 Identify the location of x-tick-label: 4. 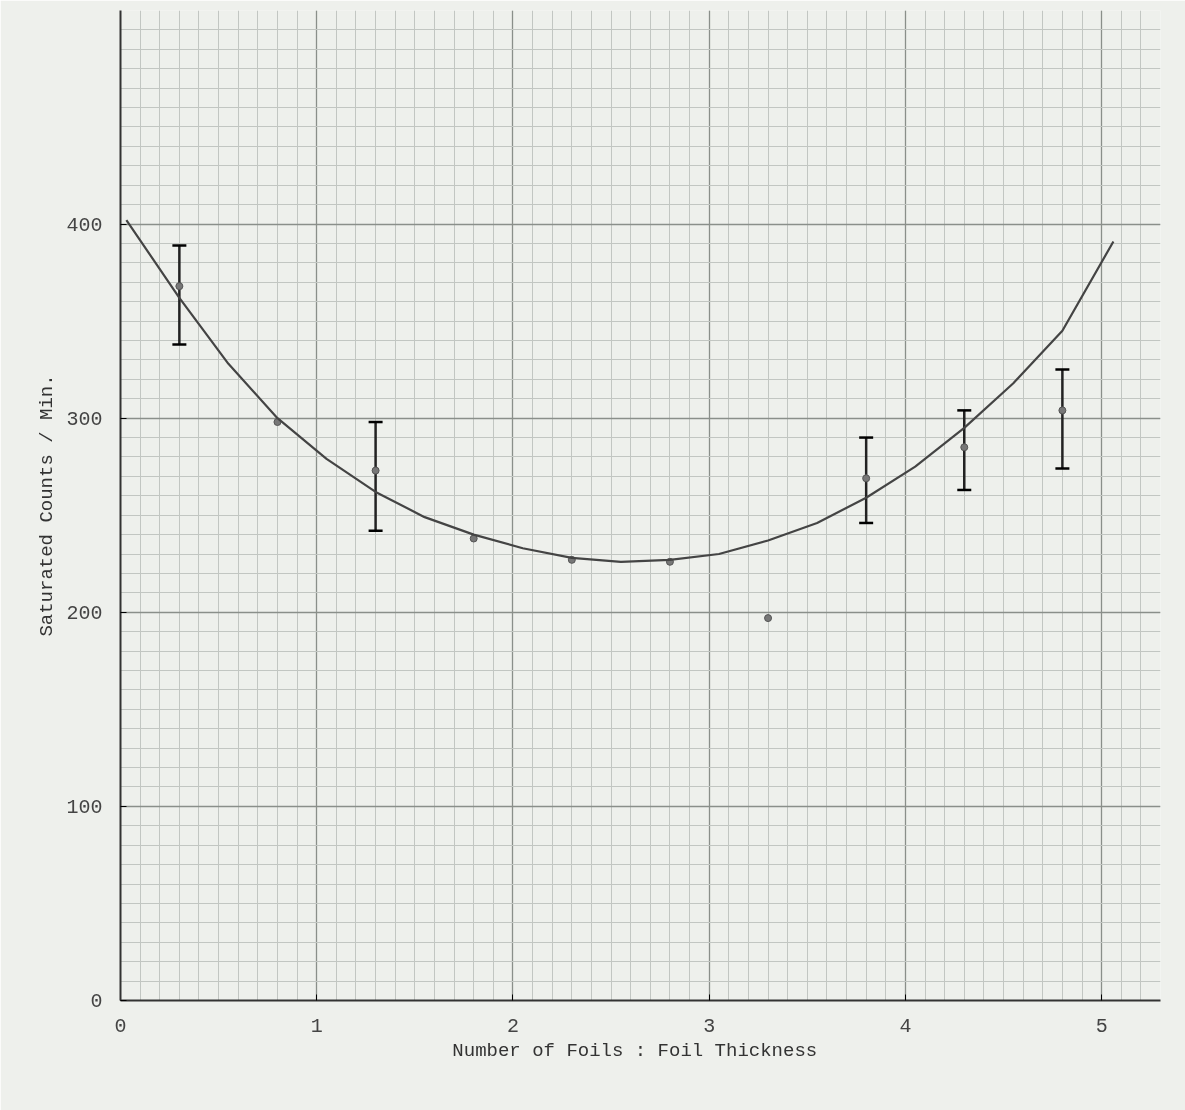
(905, 1026).